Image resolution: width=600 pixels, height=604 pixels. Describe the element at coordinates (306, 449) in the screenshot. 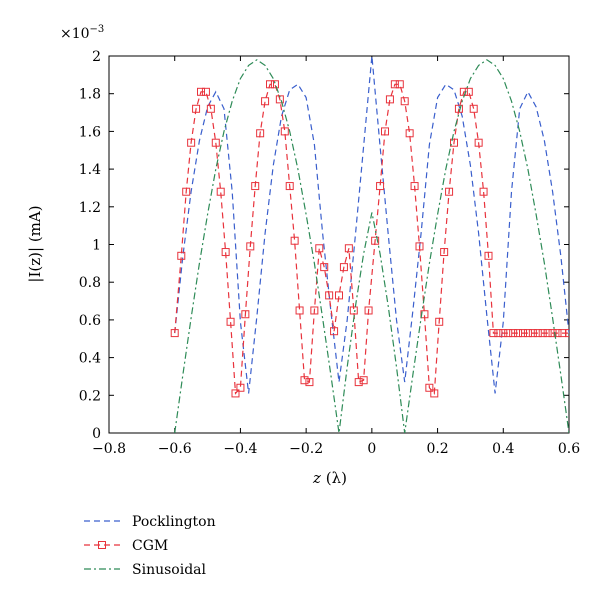

I see `x-tick-label: −0.2` at that location.